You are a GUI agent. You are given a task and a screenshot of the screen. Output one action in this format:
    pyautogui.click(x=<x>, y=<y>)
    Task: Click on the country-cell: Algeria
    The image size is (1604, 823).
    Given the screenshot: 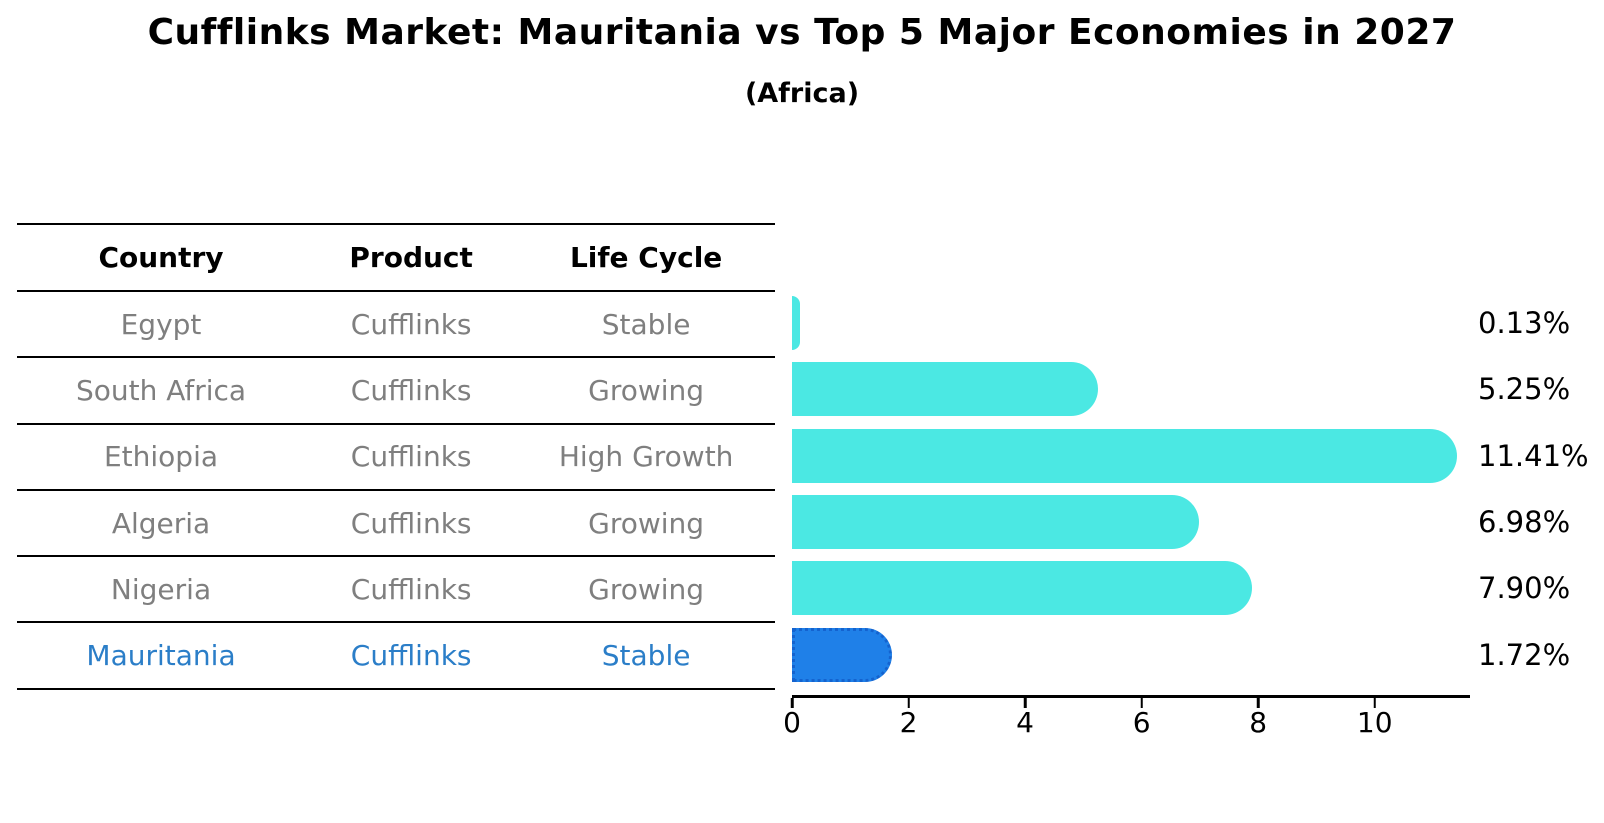 What is the action you would take?
    pyautogui.click(x=161, y=523)
    